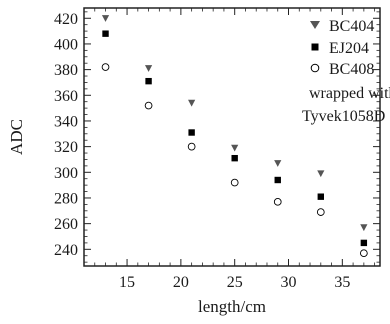 This screenshot has height=324, width=390. I want to click on y-tick-label: 260, so click(66, 224).